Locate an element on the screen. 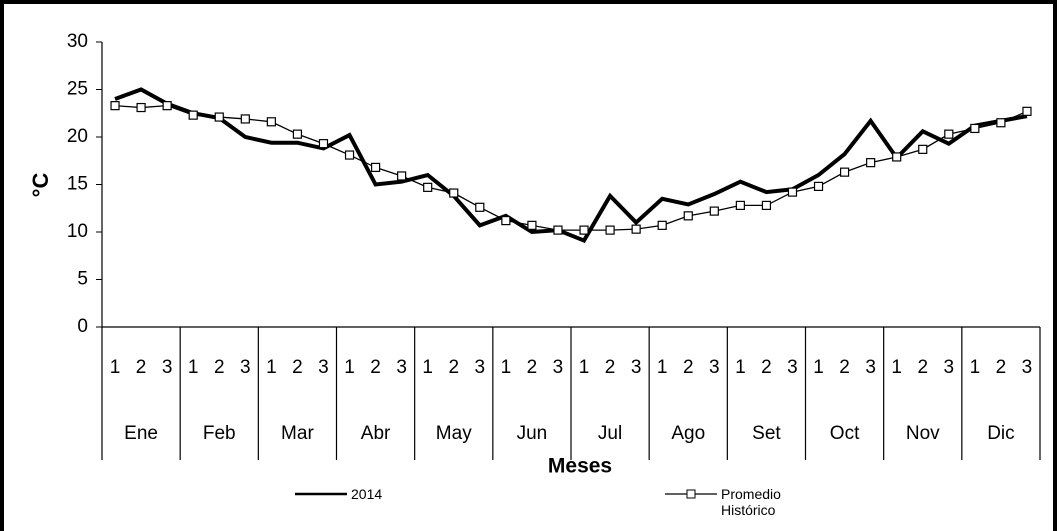  group-label: Nov is located at coordinates (923, 433).